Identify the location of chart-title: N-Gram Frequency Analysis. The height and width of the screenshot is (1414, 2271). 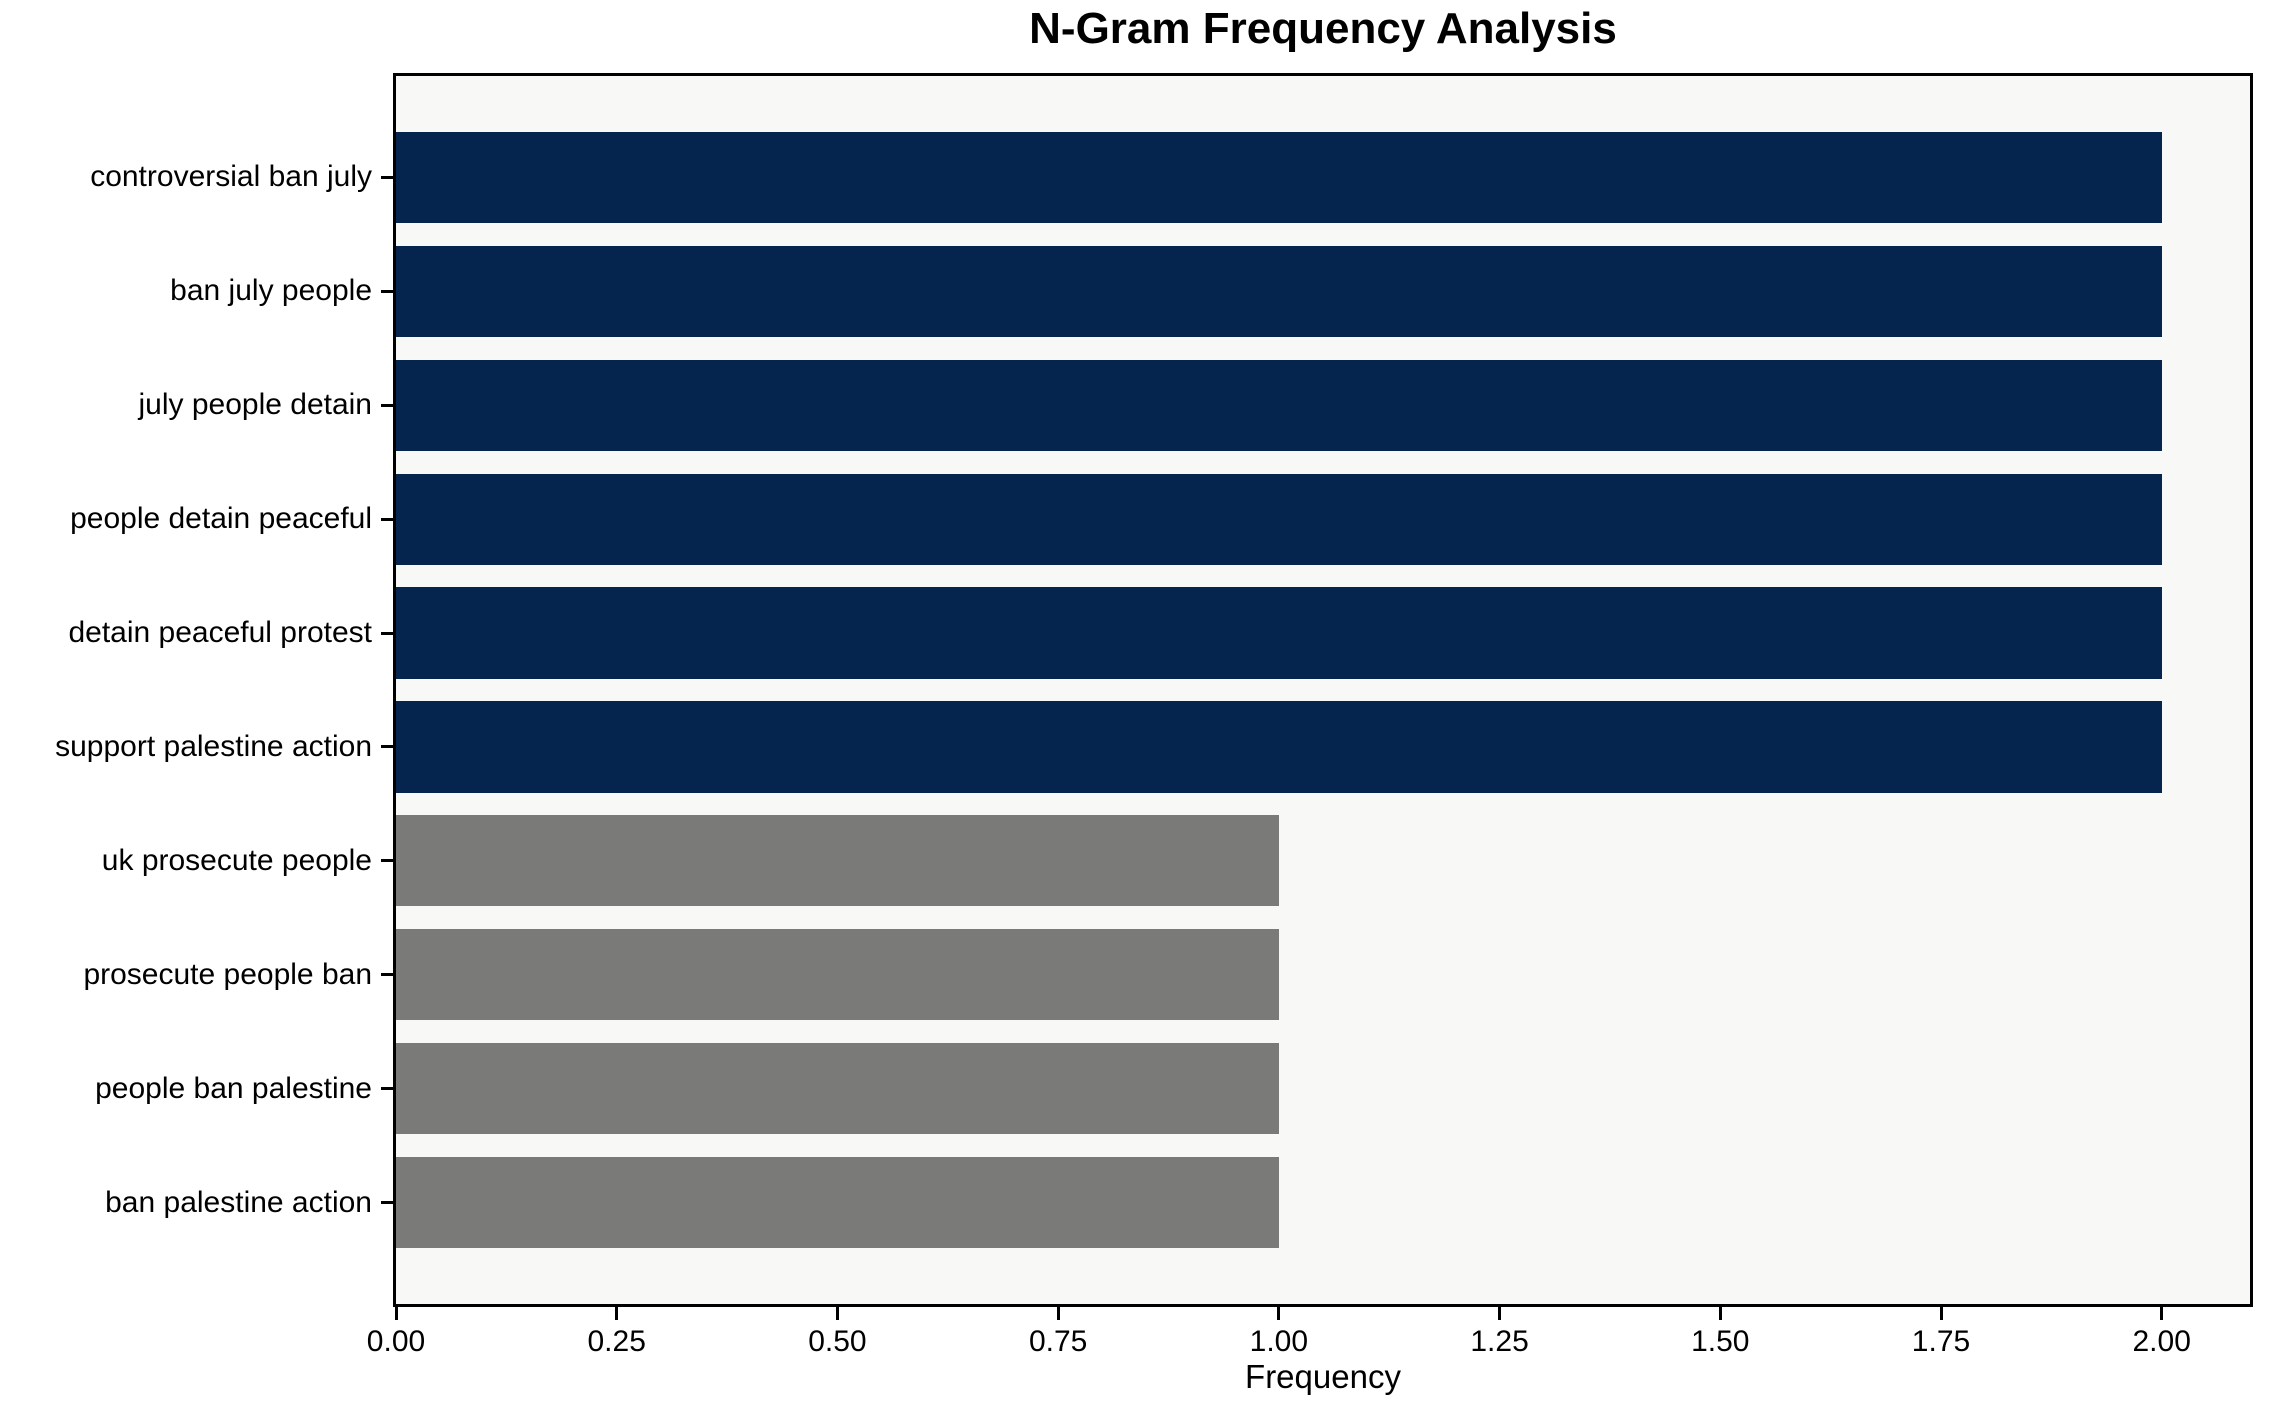
(1323, 28).